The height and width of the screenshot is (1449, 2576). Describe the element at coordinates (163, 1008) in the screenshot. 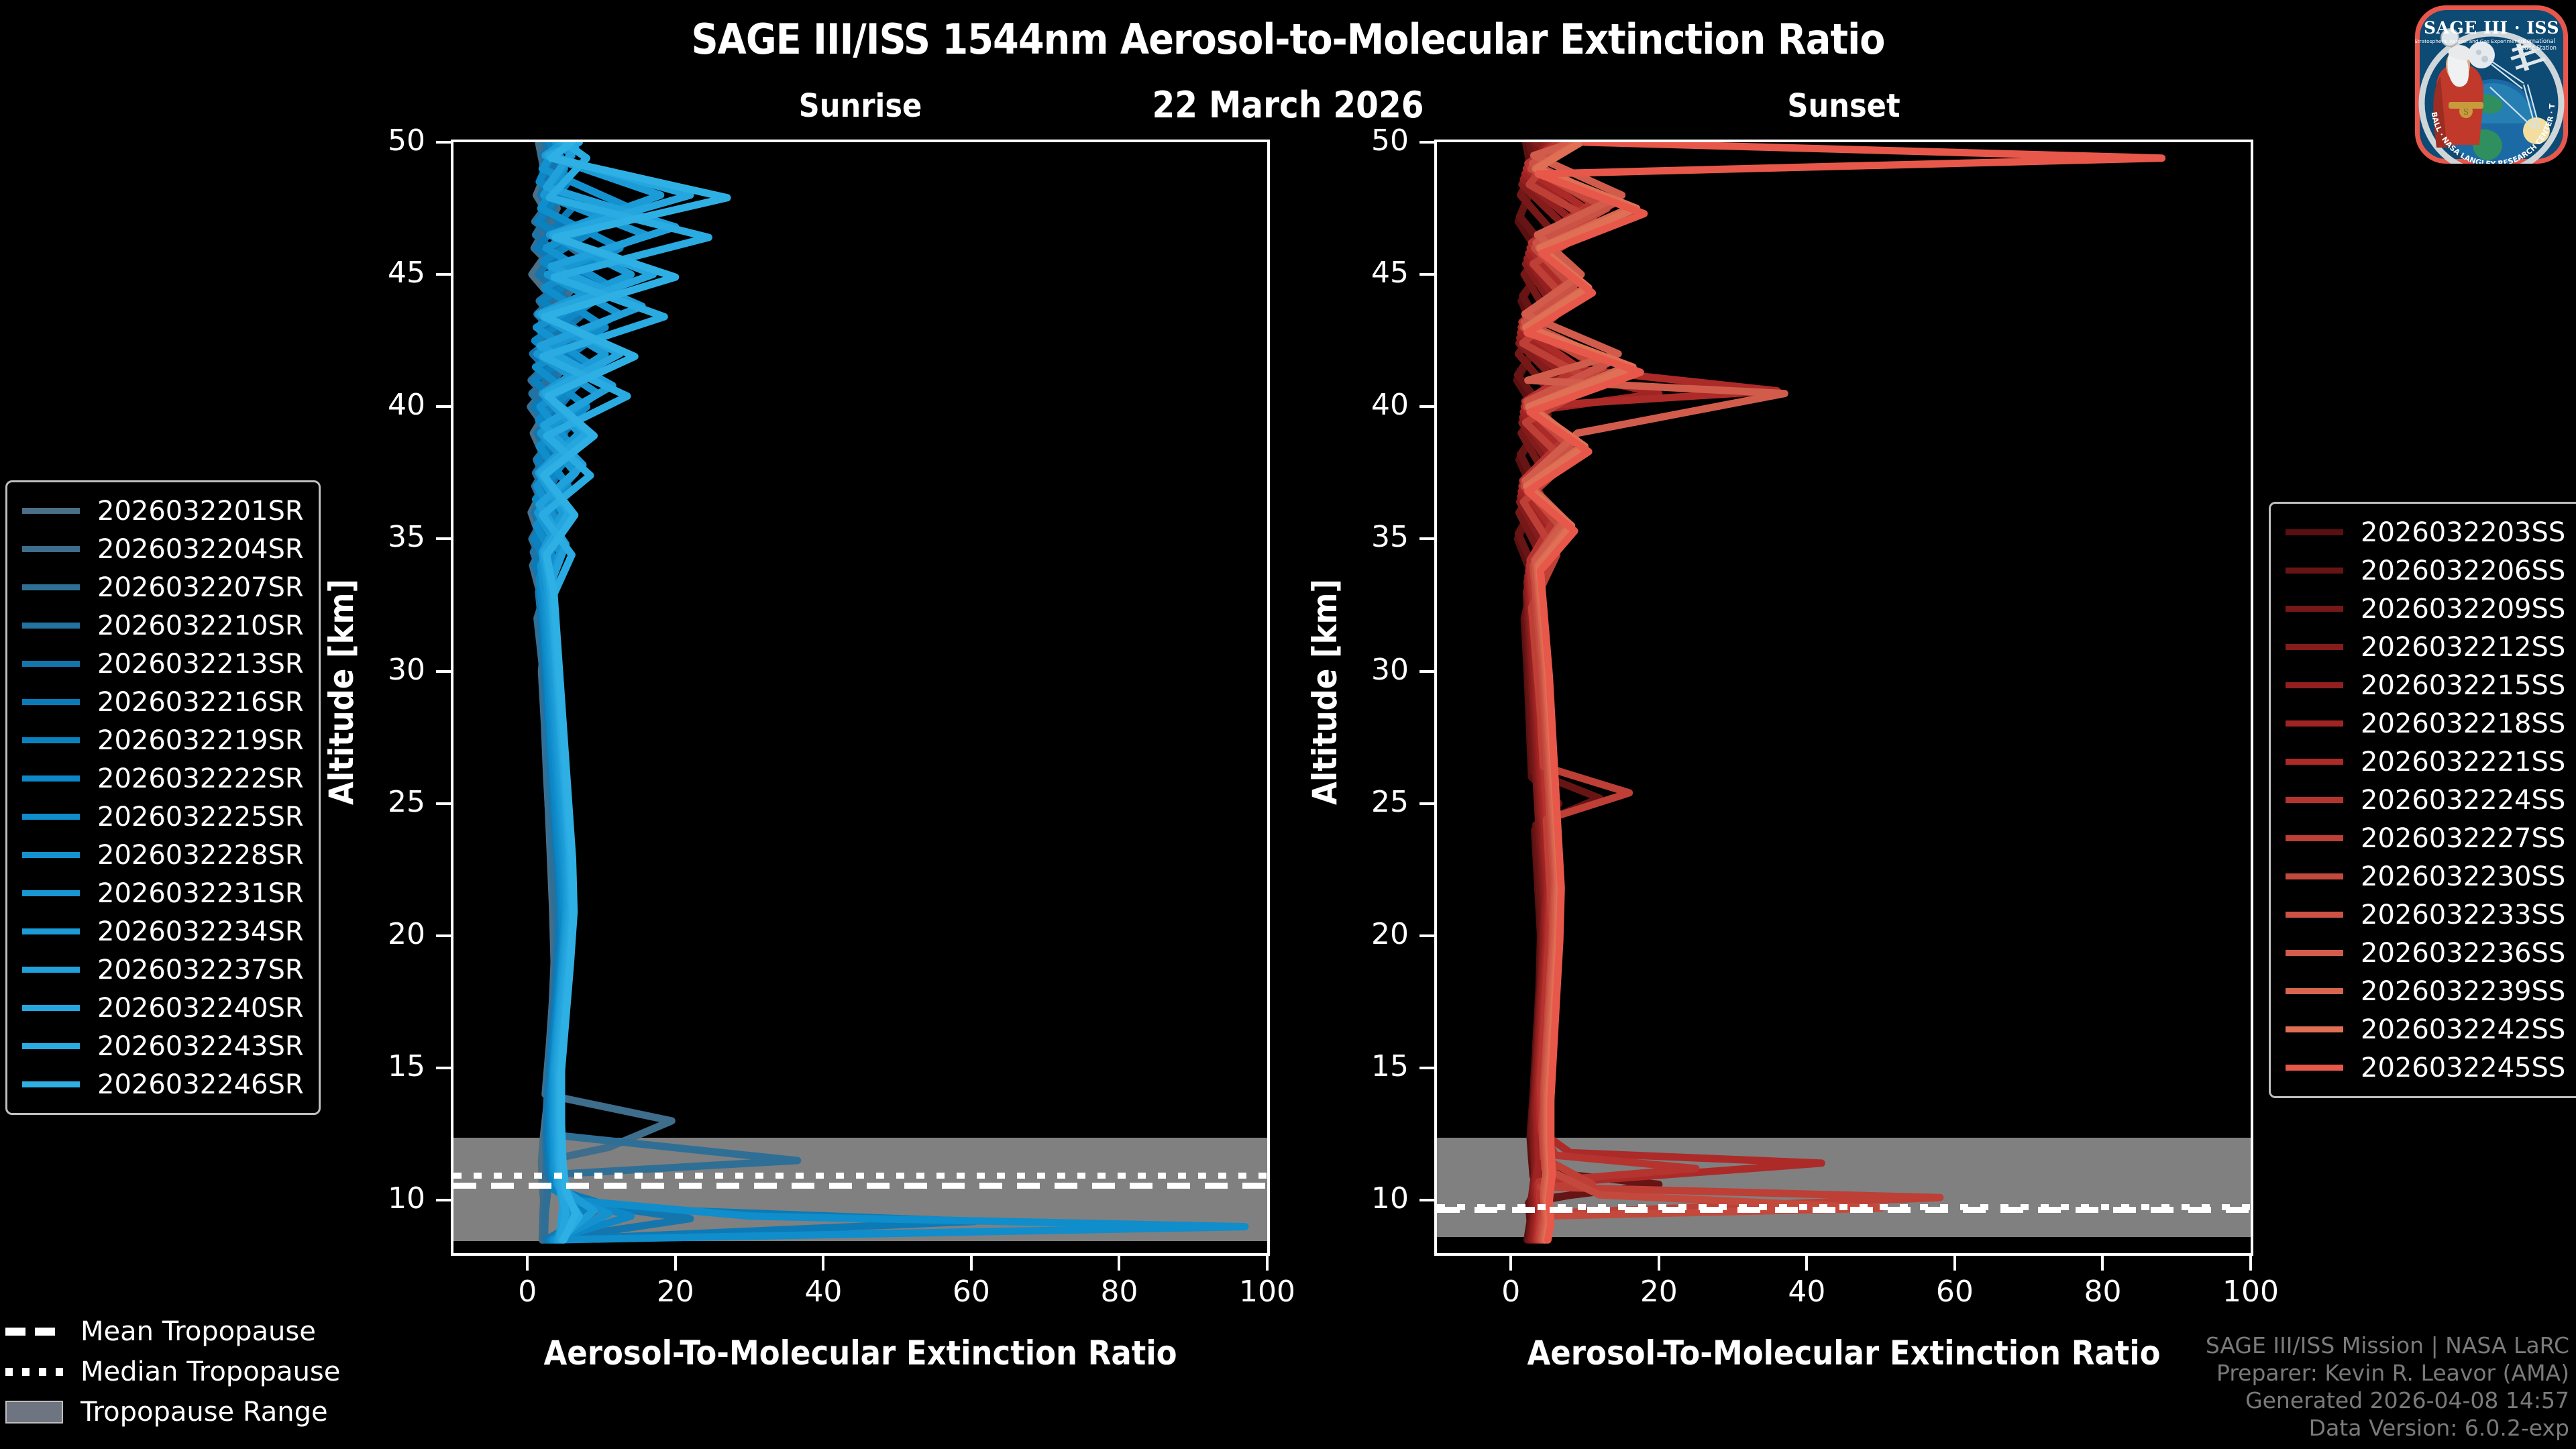

I see `legend-item: 2026032240SR` at that location.